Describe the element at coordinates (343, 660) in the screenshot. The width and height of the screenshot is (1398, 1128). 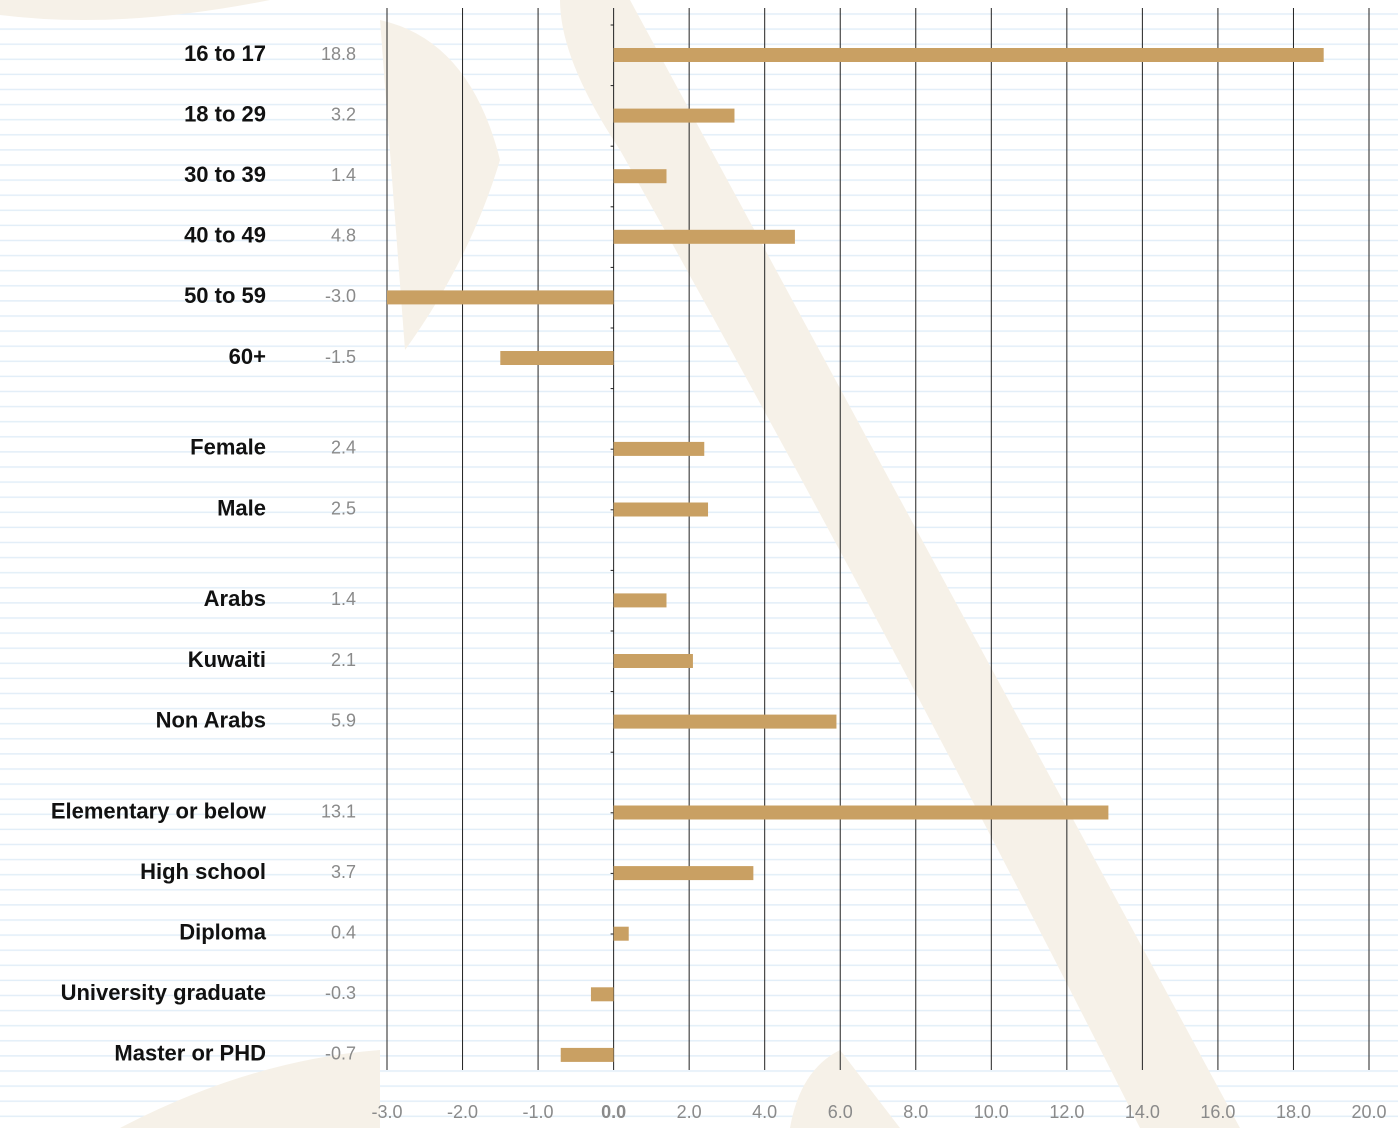
I see `value-label: 2.1` at that location.